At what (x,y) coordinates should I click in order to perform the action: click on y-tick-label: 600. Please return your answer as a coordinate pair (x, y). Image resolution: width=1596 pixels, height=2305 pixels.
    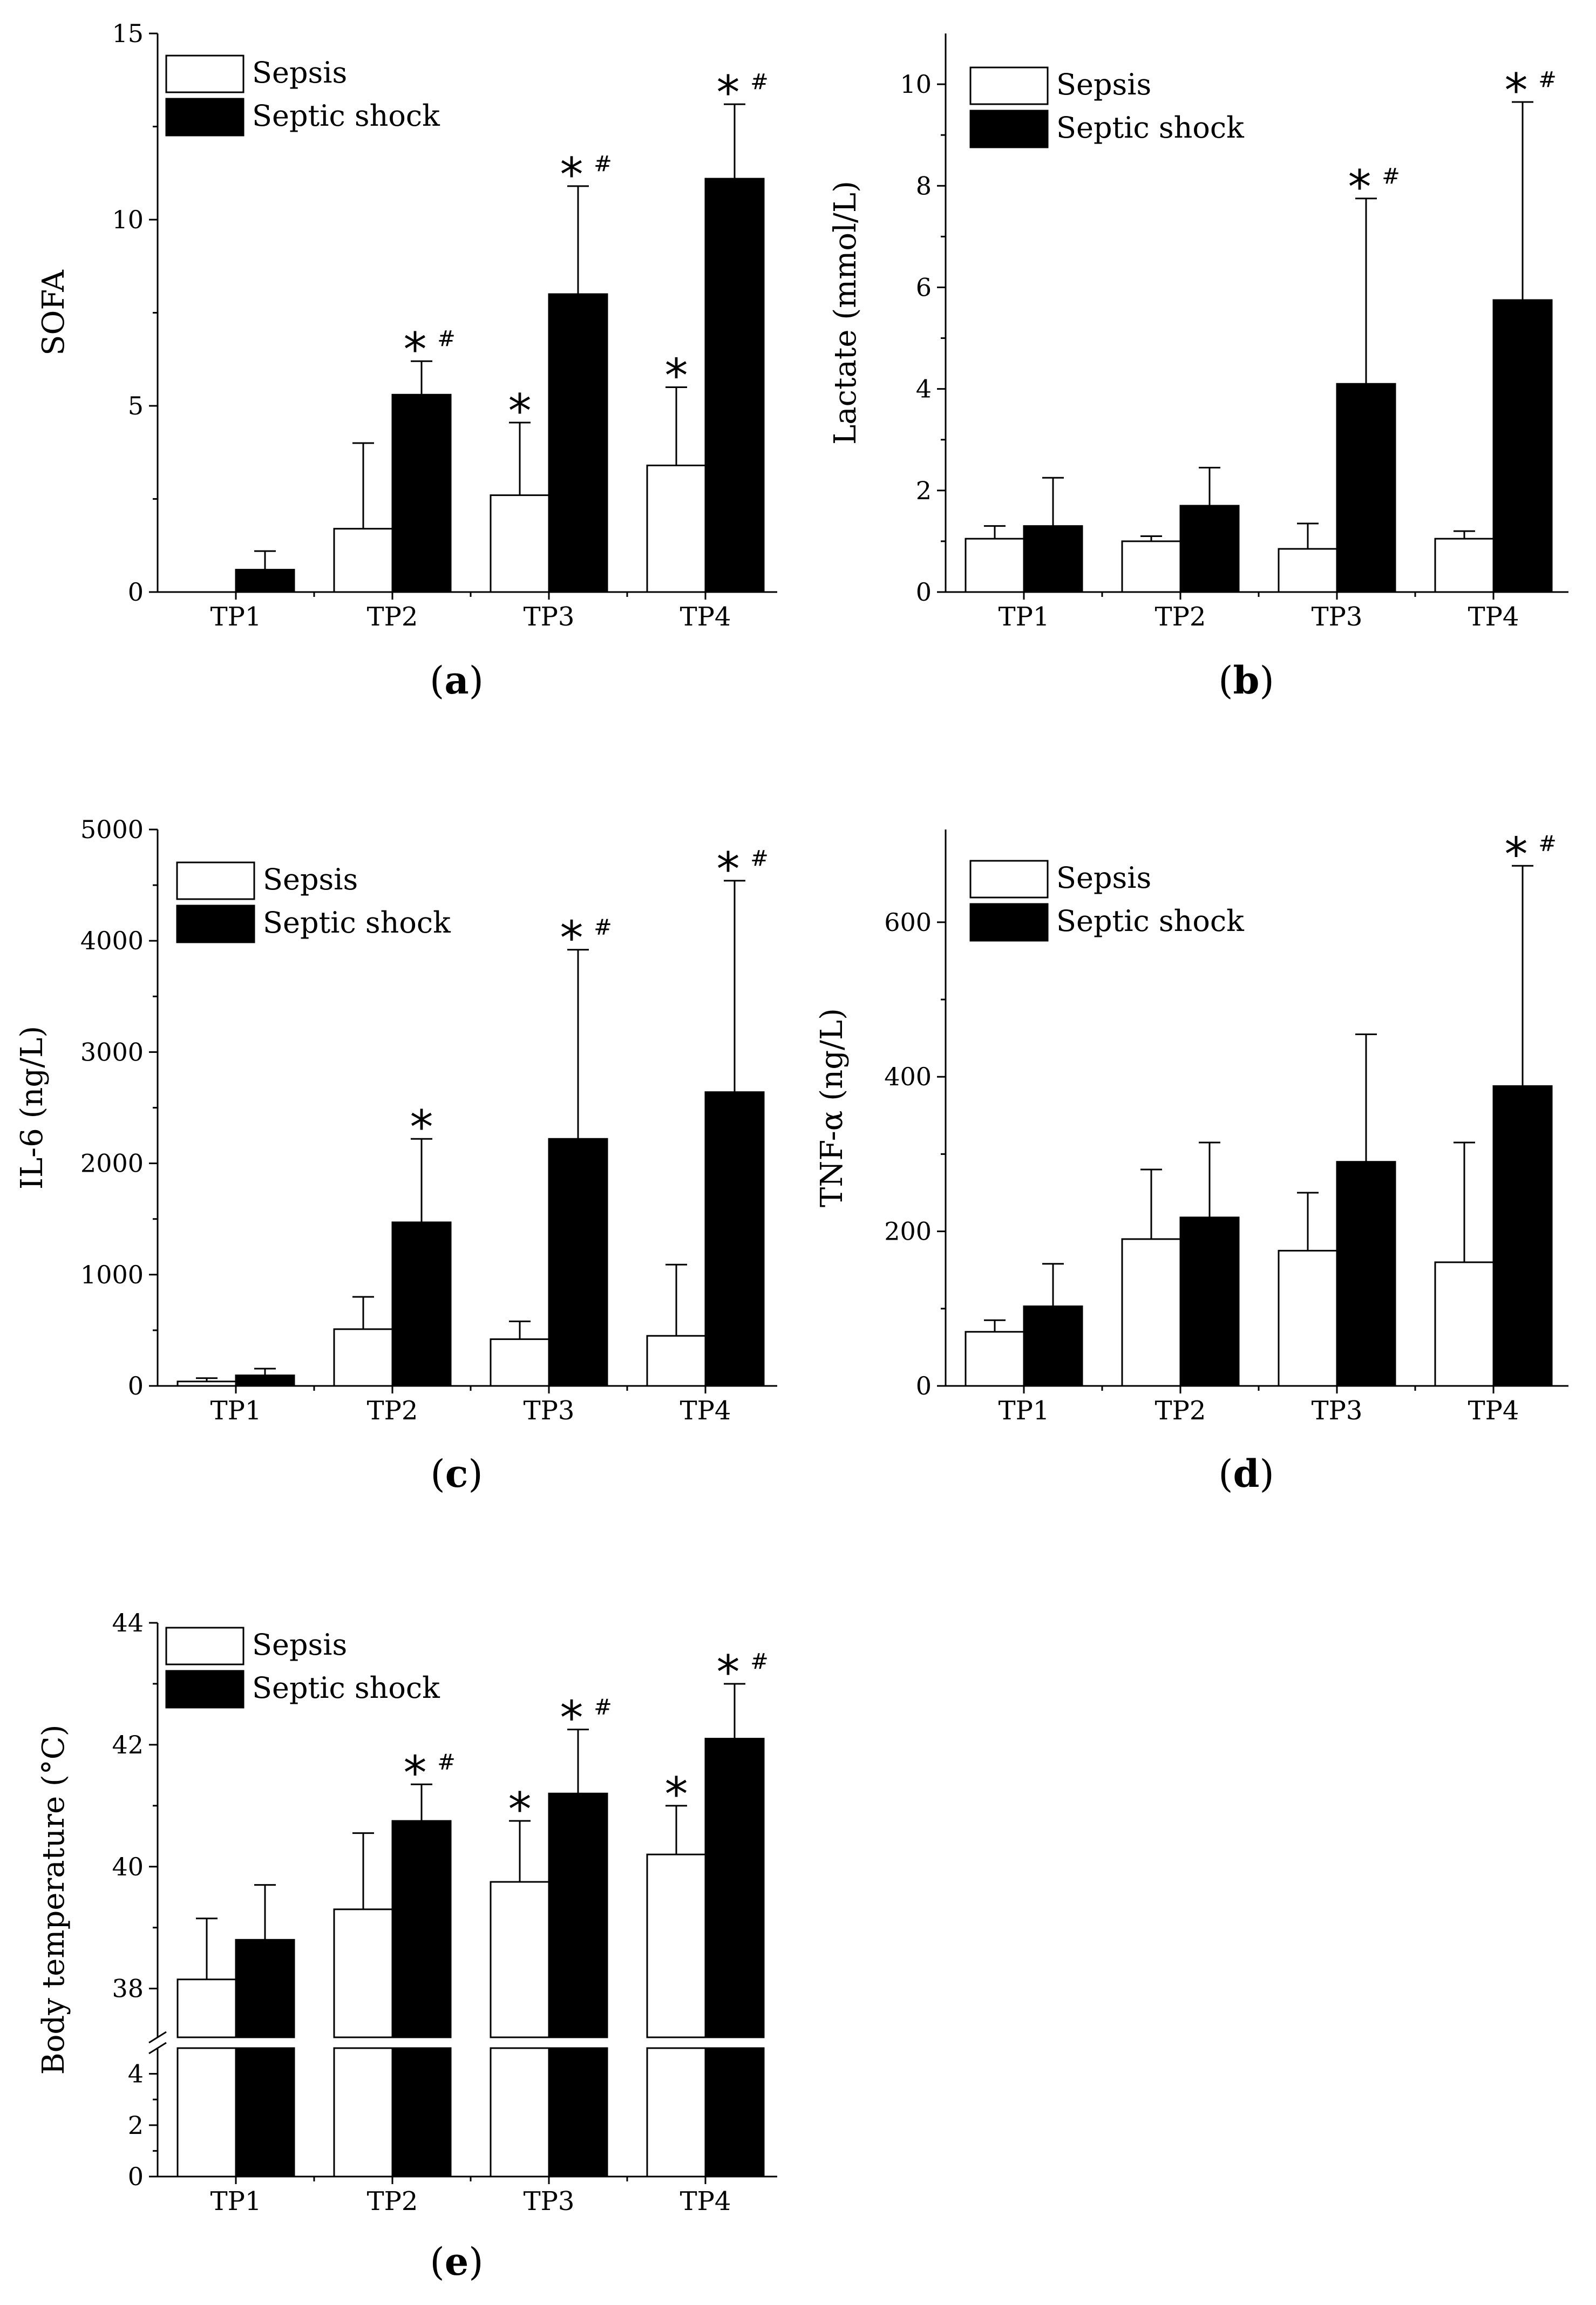
    Looking at the image, I should click on (908, 922).